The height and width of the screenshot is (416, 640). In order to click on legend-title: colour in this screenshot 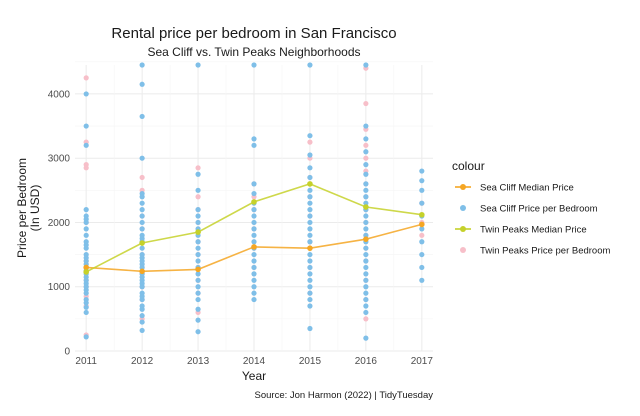, I will do `click(468, 166)`.